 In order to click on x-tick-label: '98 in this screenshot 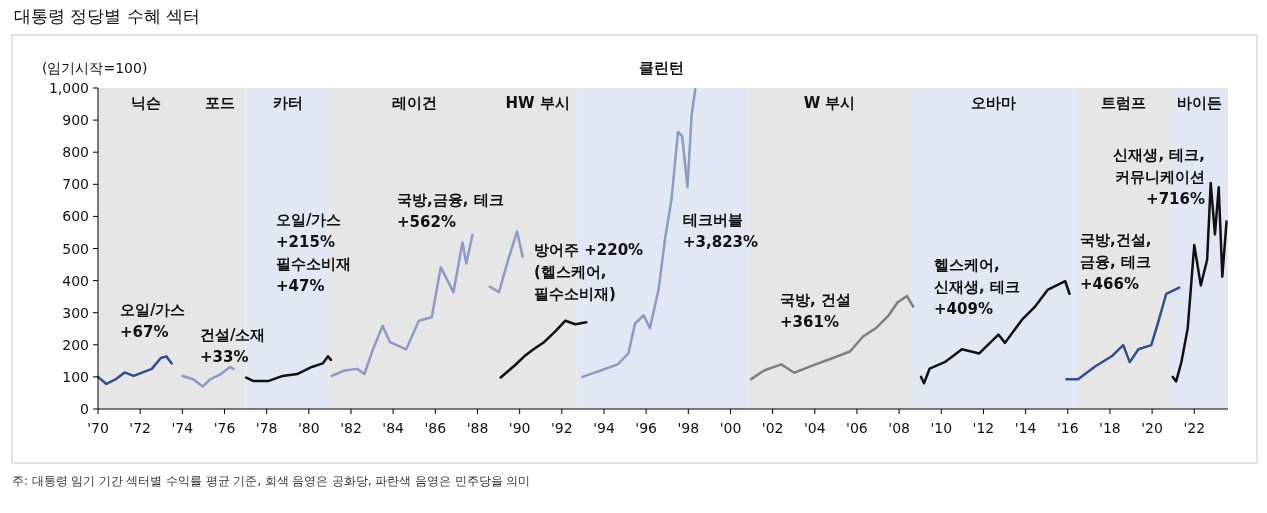, I will do `click(688, 428)`.